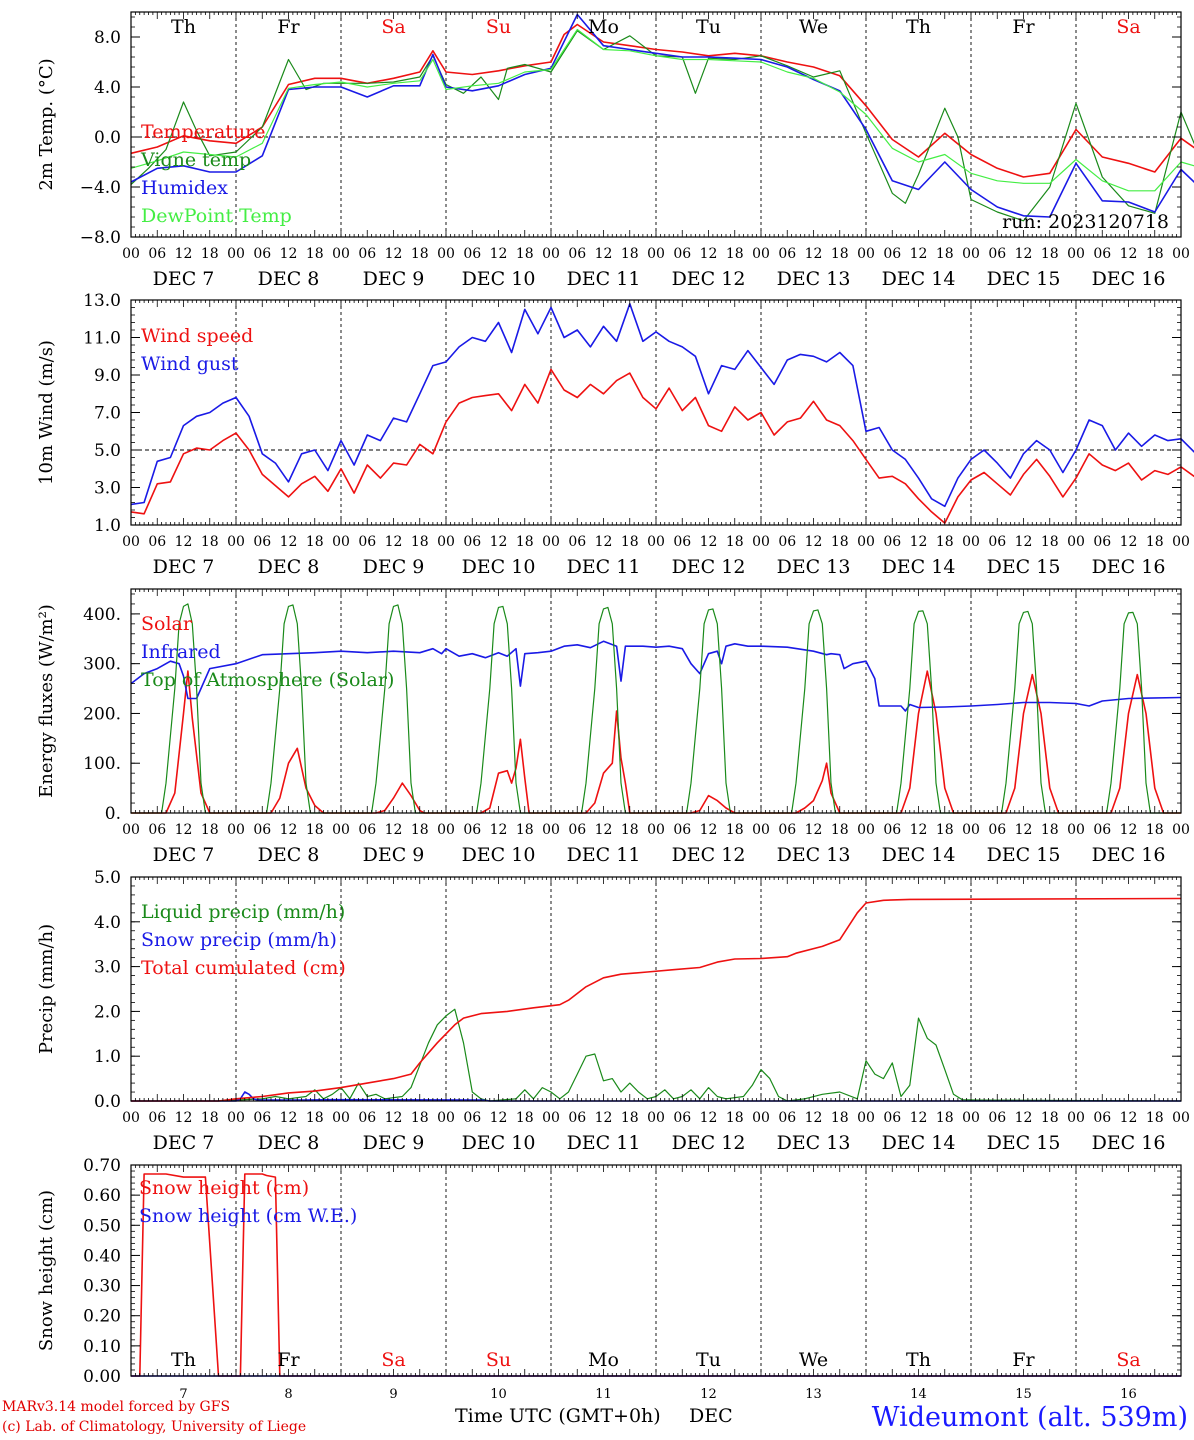  Describe the element at coordinates (102, 1226) in the screenshot. I see `y-tick-label: 0.50` at that location.